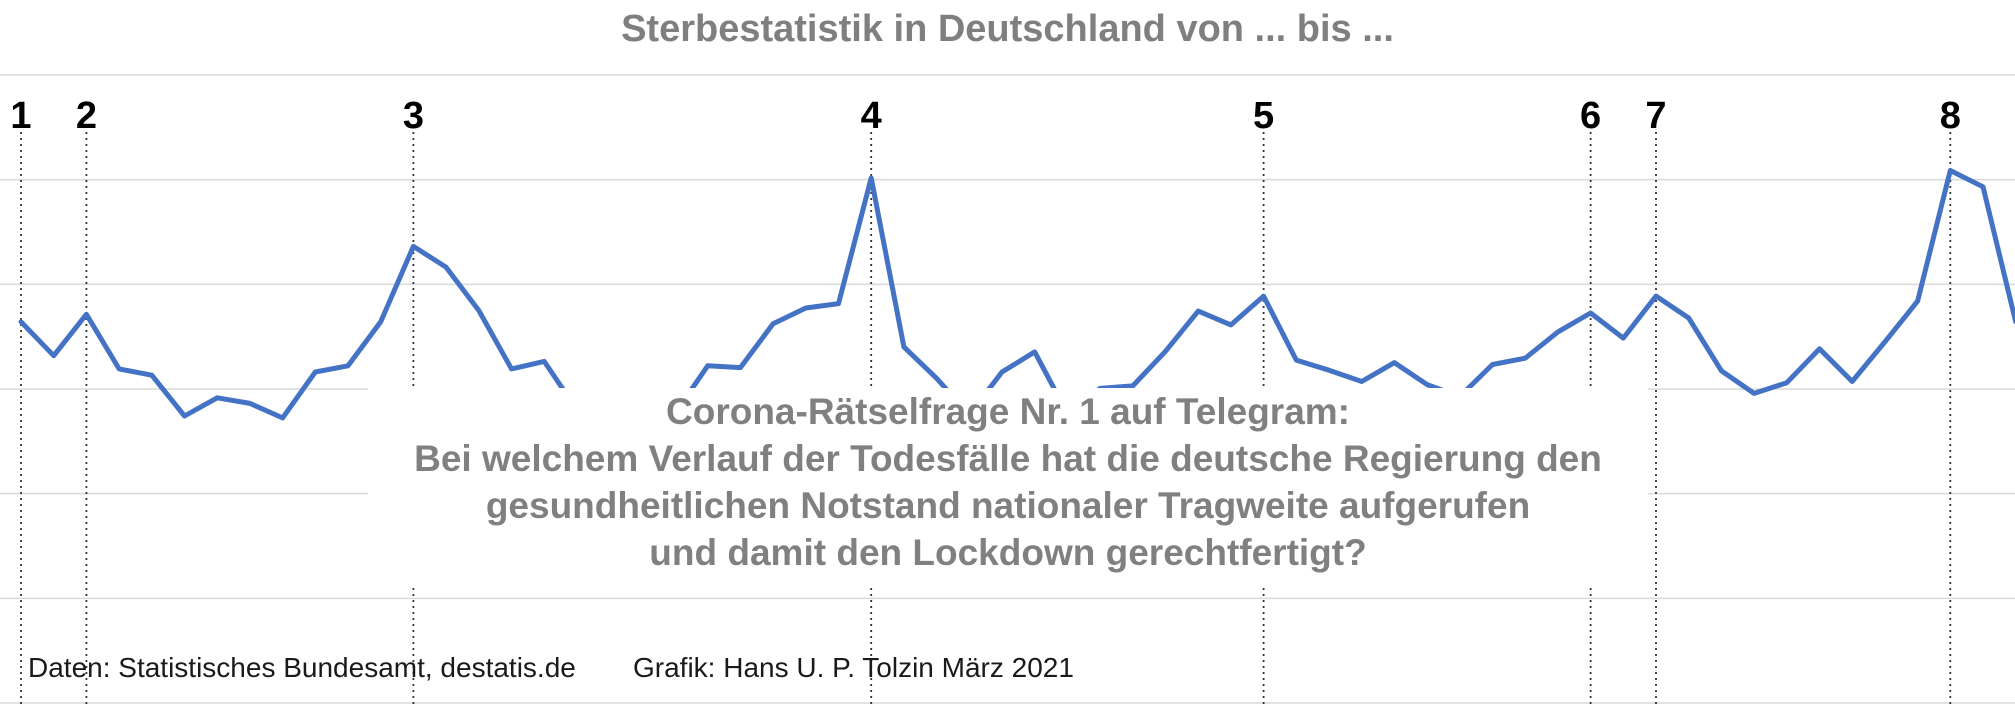 This screenshot has height=710, width=2015. I want to click on marker-label-5: 5, so click(1263, 116).